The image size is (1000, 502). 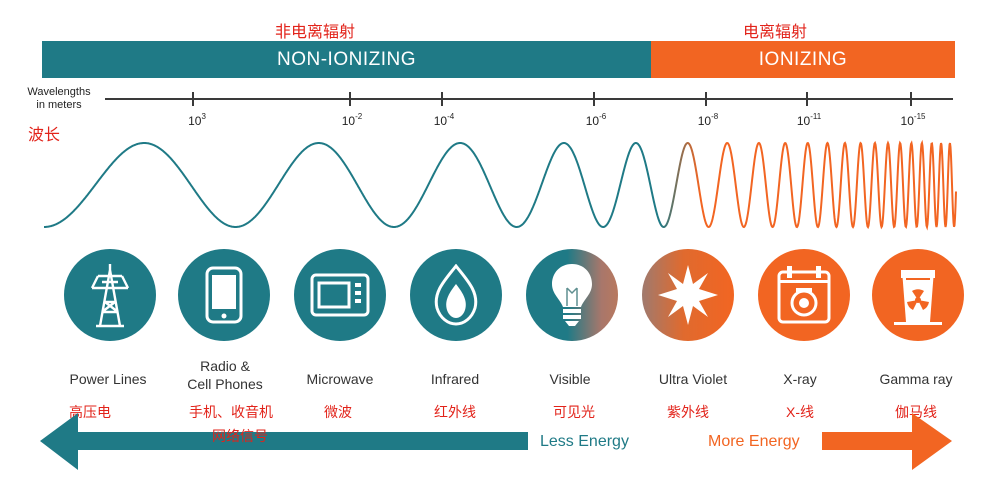 I want to click on flame-icon, so click(x=456, y=295).